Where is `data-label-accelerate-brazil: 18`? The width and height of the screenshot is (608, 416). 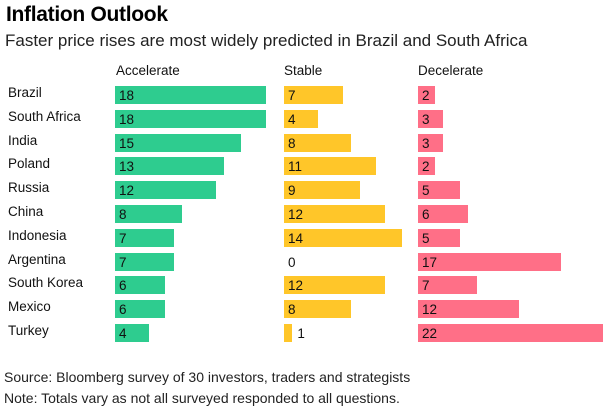
data-label-accelerate-brazil: 18 is located at coordinates (127, 95).